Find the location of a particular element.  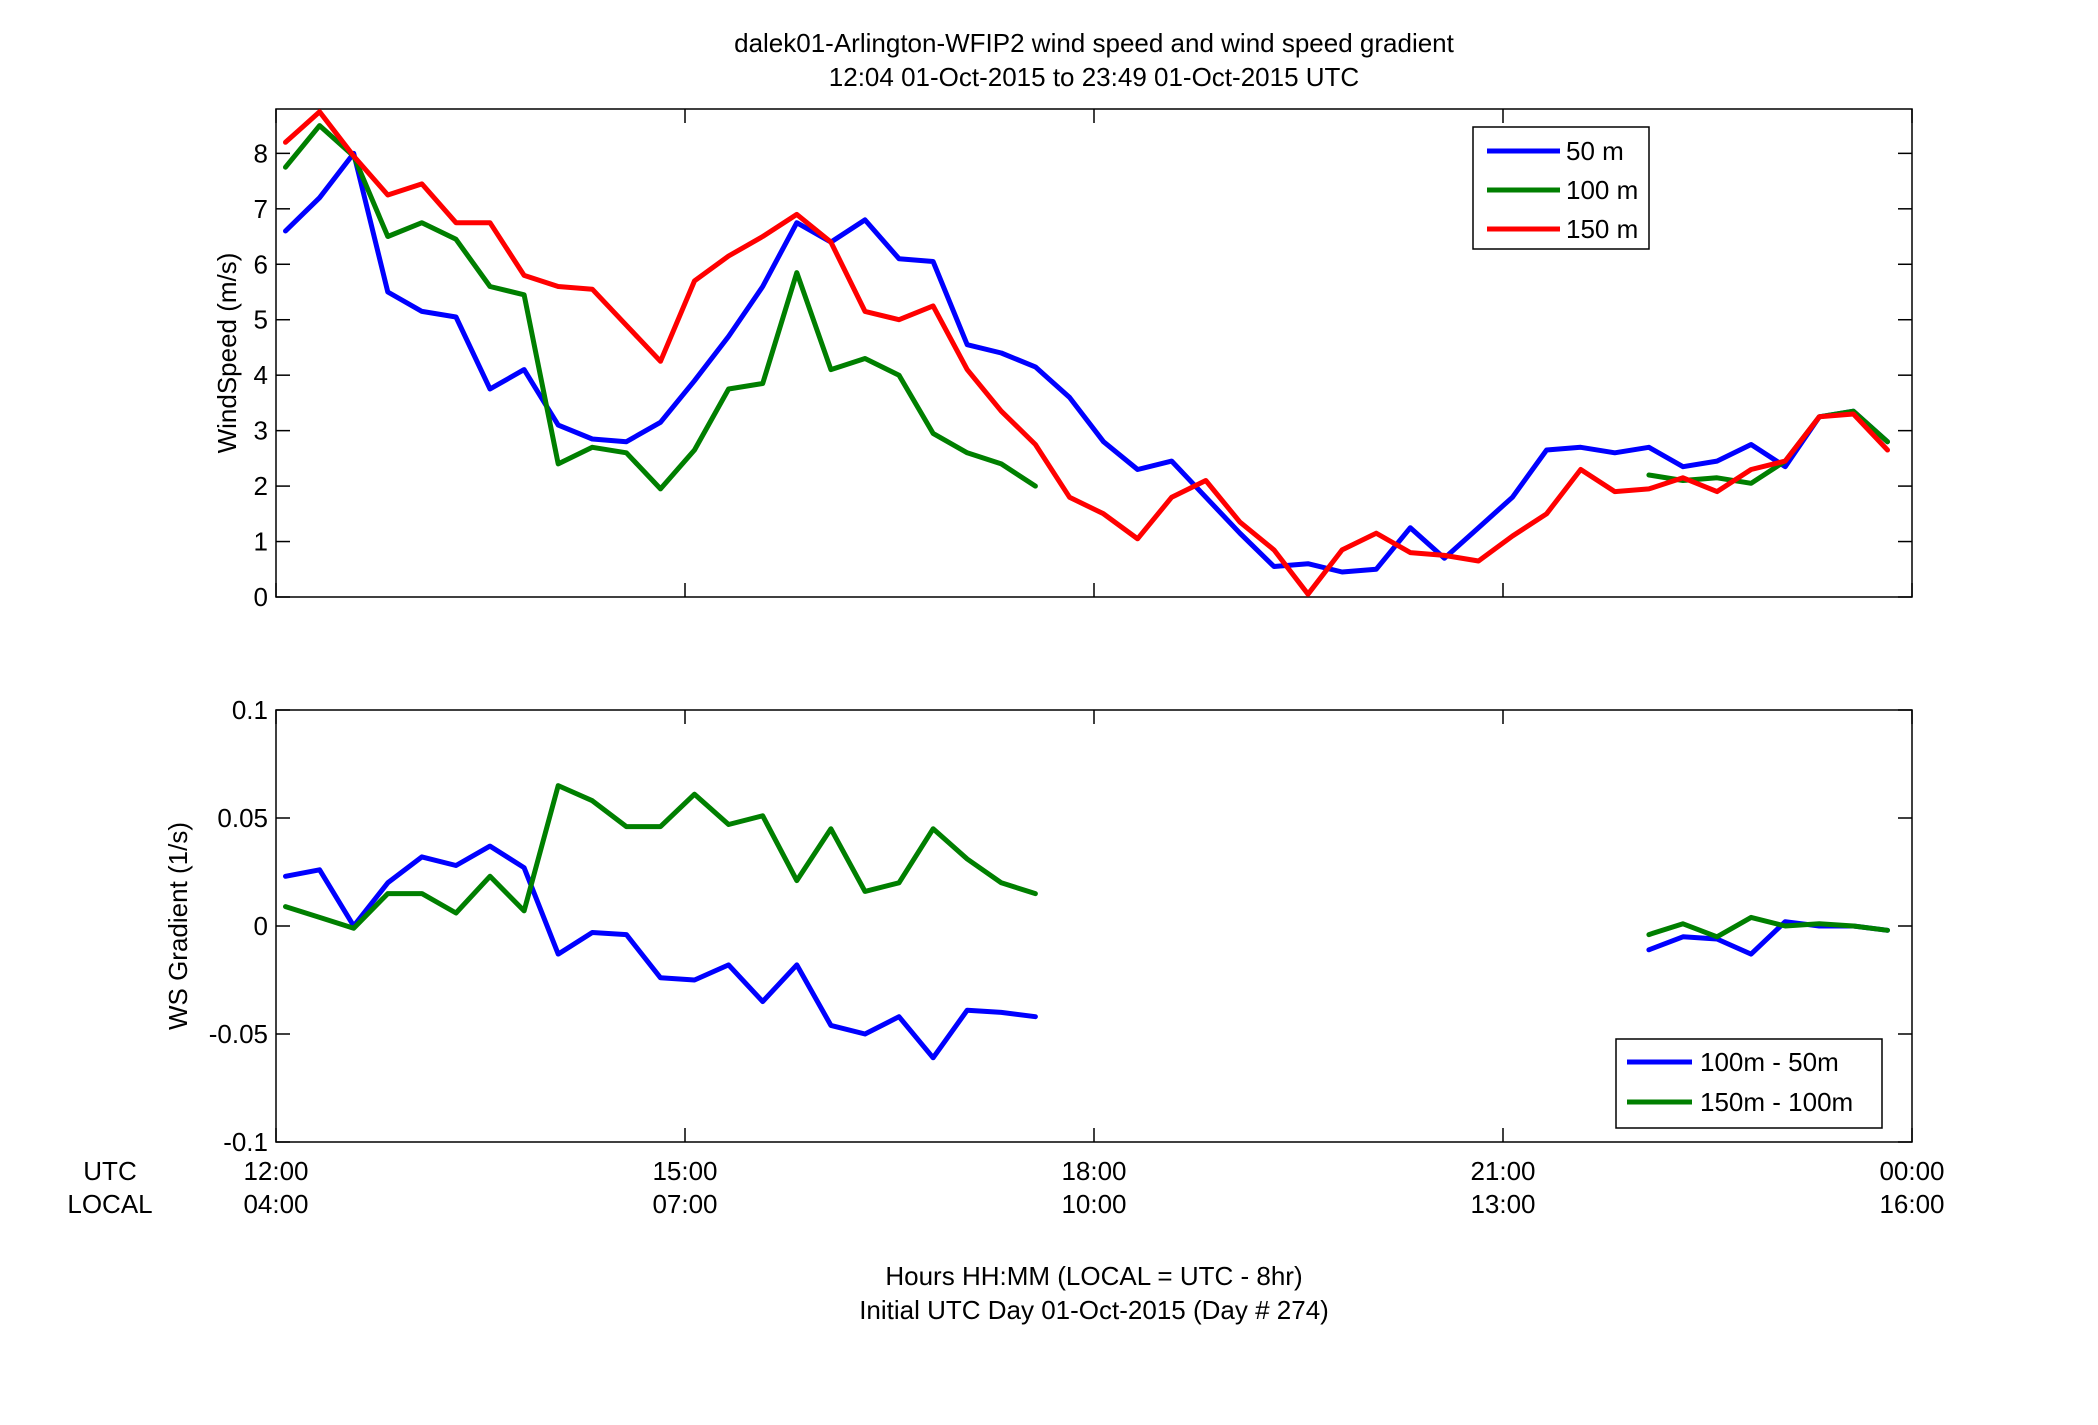

x-tick-label-local: 16:00 is located at coordinates (1911, 1204).